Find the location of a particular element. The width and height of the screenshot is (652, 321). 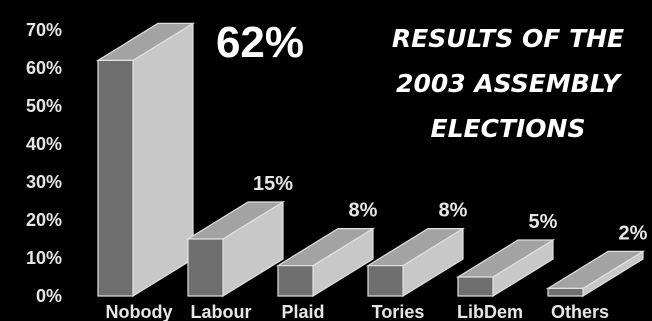

category-label: Others is located at coordinates (580, 311).